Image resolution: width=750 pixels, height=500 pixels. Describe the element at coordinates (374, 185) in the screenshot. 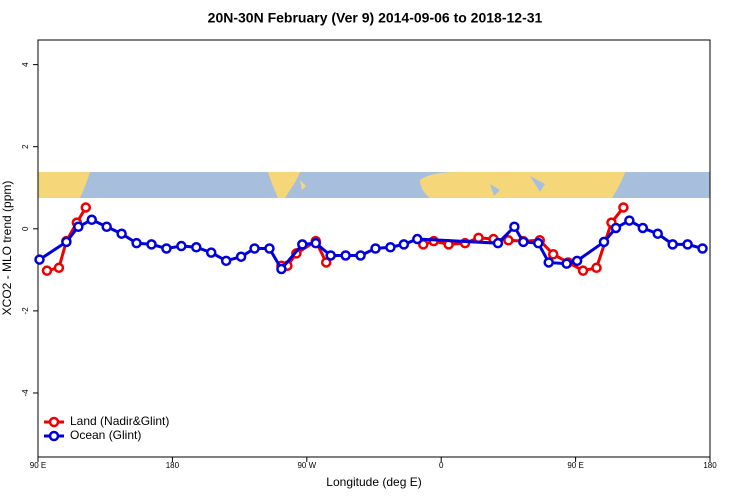

I see `map-strip` at that location.